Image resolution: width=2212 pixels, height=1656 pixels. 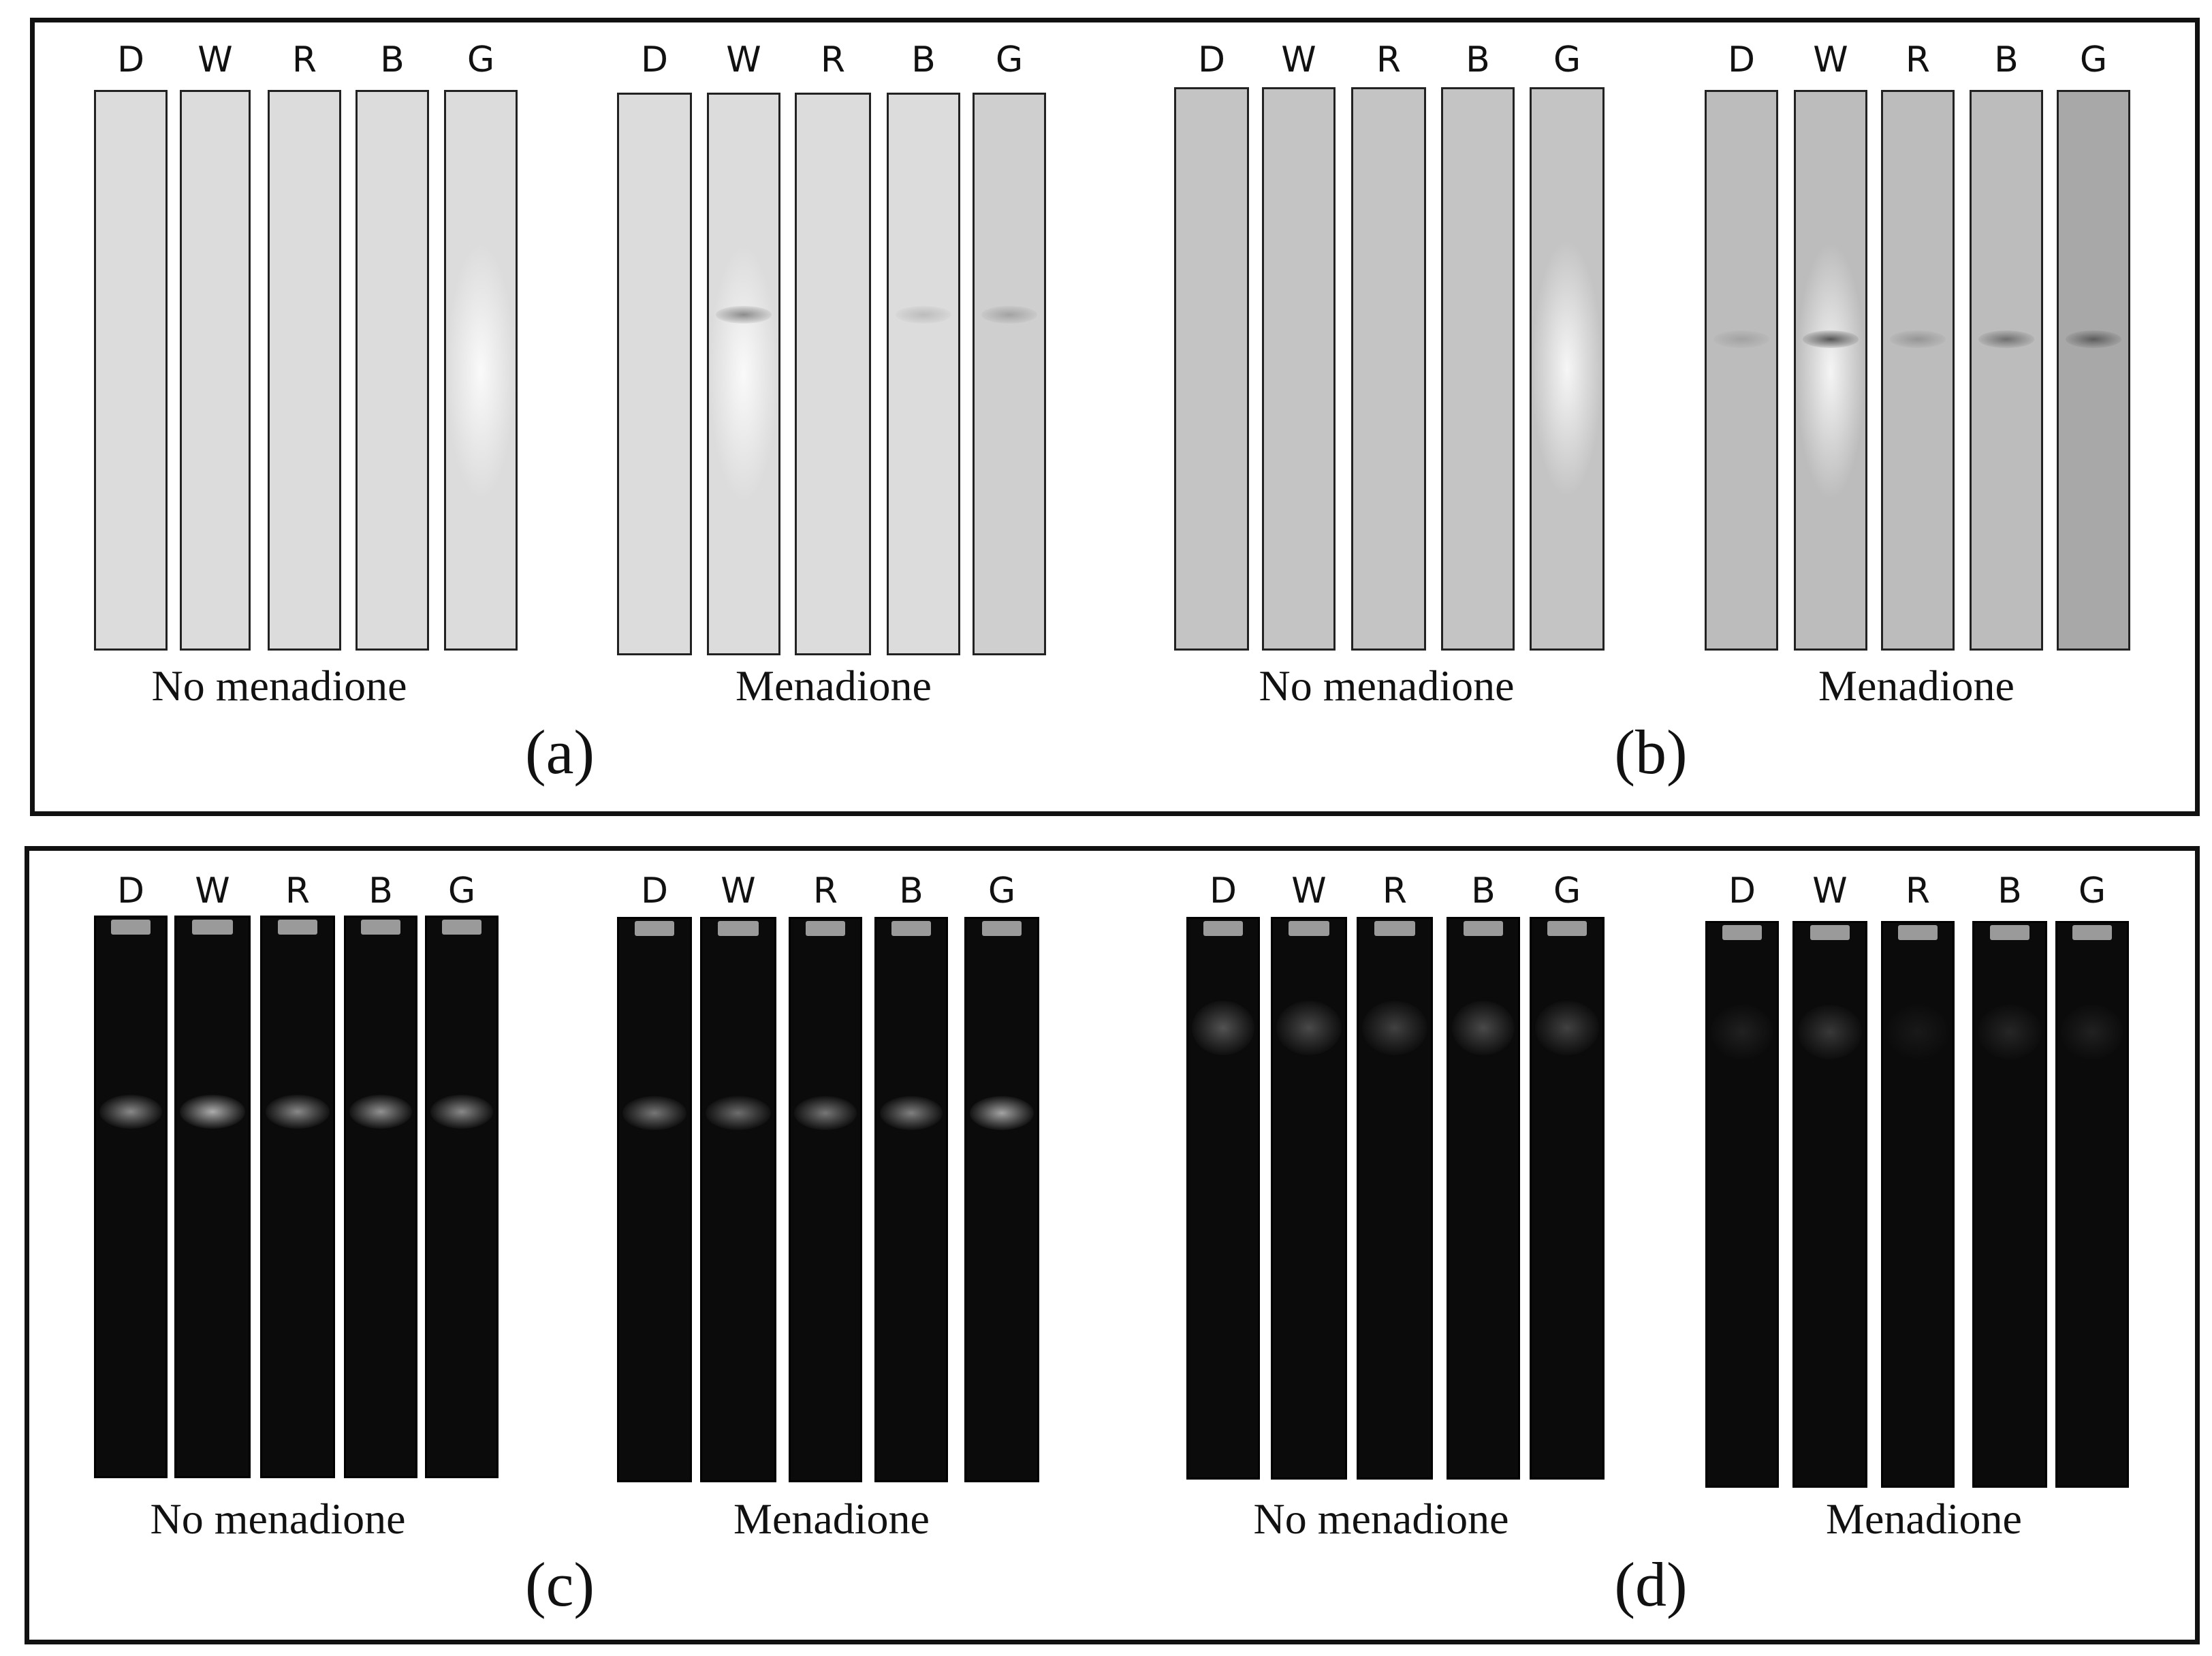 I want to click on panel-letter: (a), so click(x=559, y=752).